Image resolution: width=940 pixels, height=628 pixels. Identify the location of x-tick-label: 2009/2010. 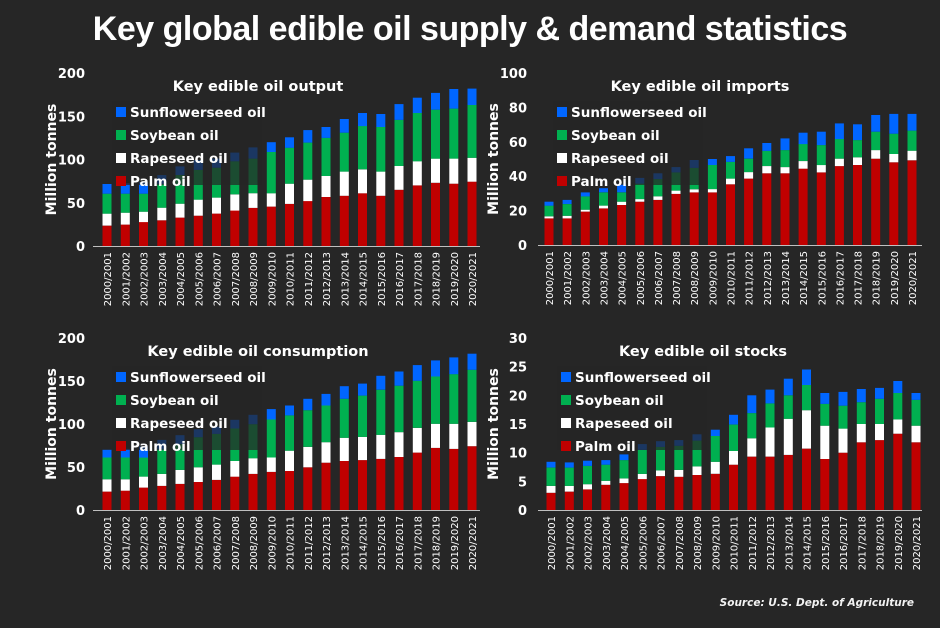
(272, 279).